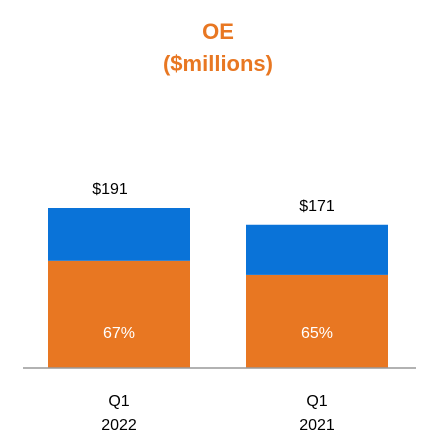 The width and height of the screenshot is (436, 448). Describe the element at coordinates (317, 425) in the screenshot. I see `category-year-label: 2021` at that location.